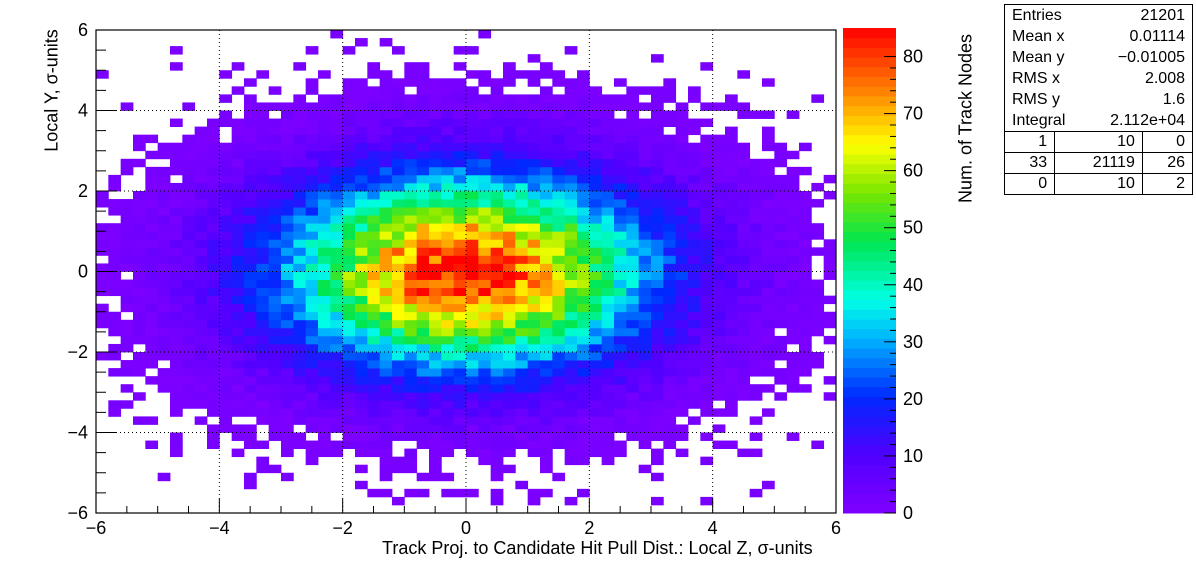 This screenshot has height=572, width=1196. What do you see at coordinates (1037, 15) in the screenshot?
I see `stats-label: Entries` at bounding box center [1037, 15].